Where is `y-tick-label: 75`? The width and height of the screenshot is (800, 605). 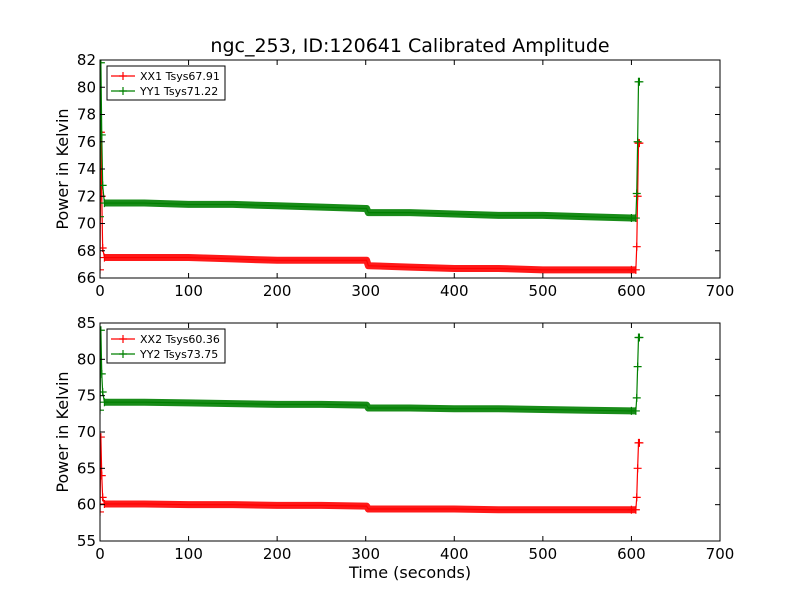 y-tick-label: 75 is located at coordinates (86, 396).